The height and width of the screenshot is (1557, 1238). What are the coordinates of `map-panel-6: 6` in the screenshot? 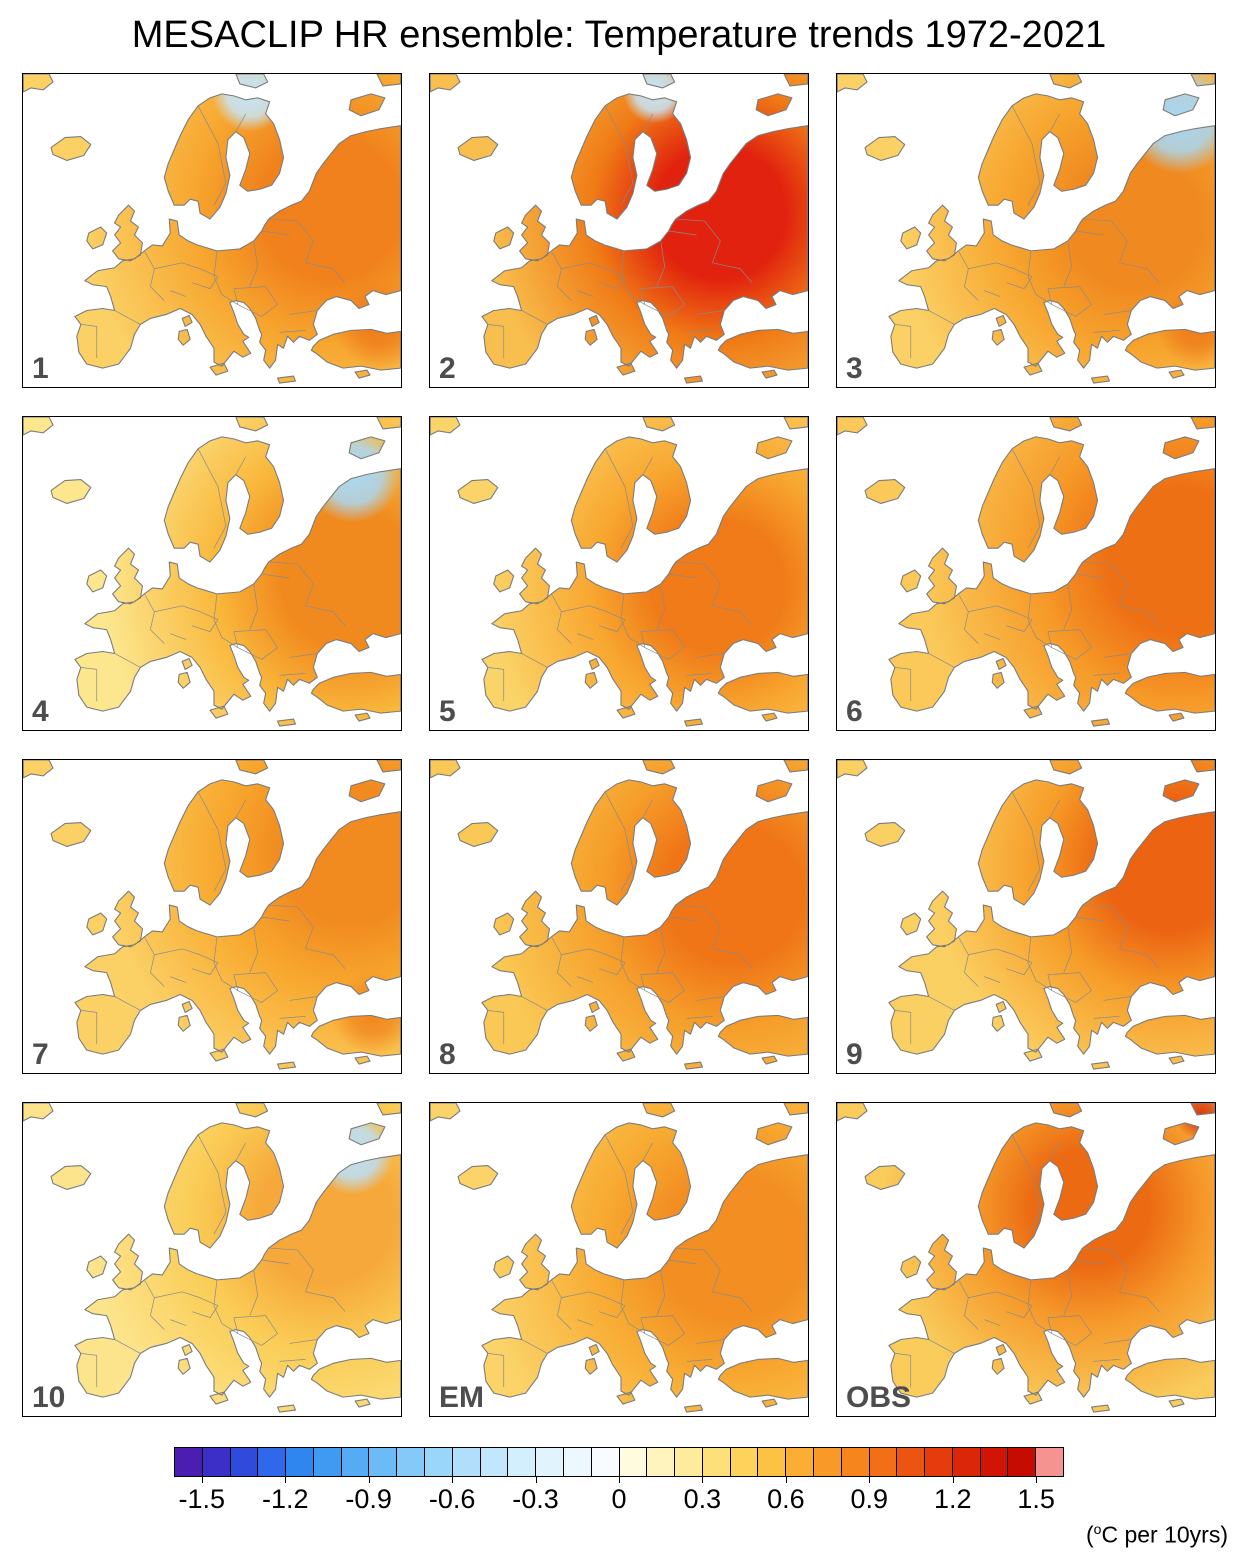 It's located at (1026, 573).